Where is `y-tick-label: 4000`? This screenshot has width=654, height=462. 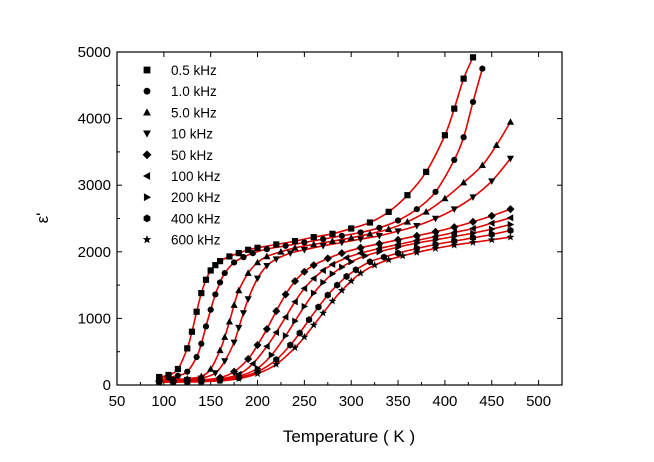 y-tick-label: 4000 is located at coordinates (94, 119).